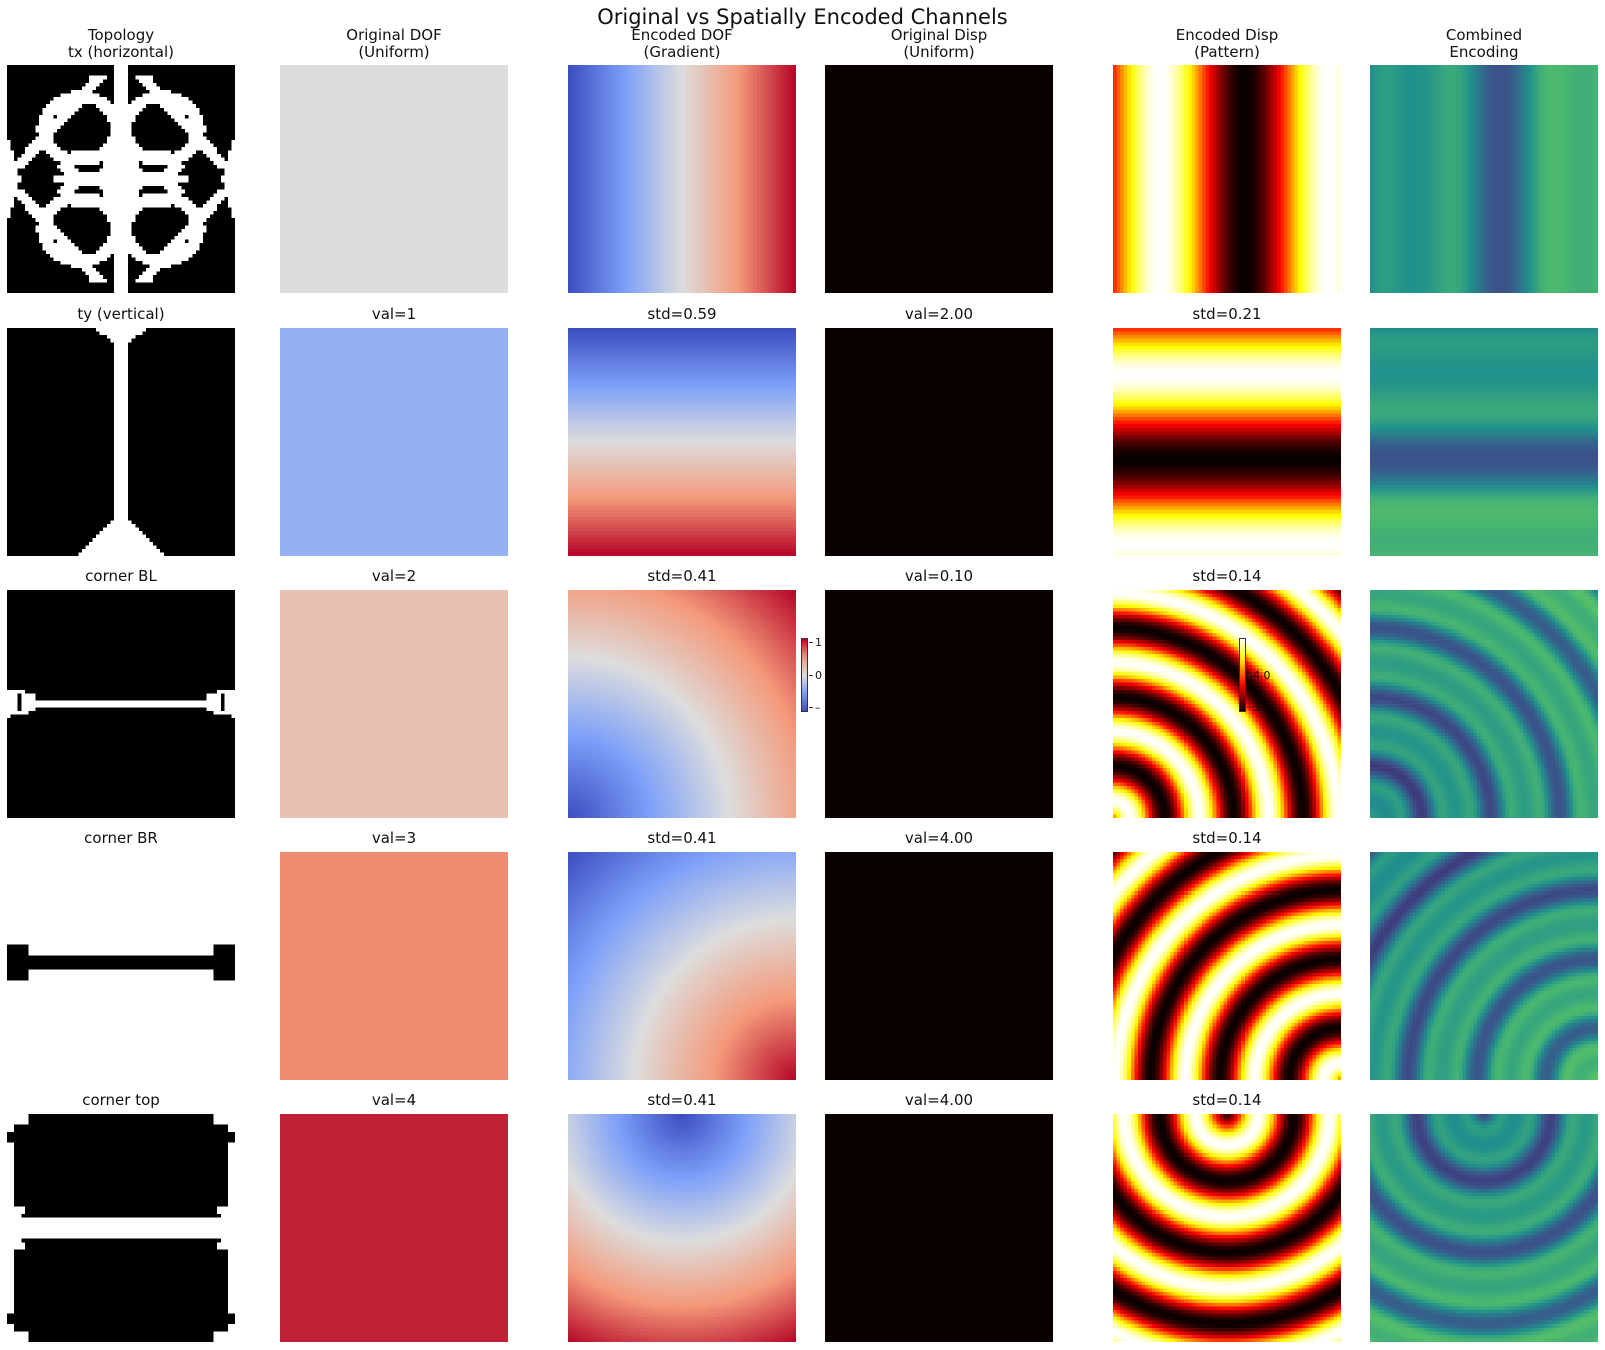 This screenshot has height=1350, width=1605. What do you see at coordinates (682, 35) in the screenshot?
I see `column-title-line: Encoded DOF` at bounding box center [682, 35].